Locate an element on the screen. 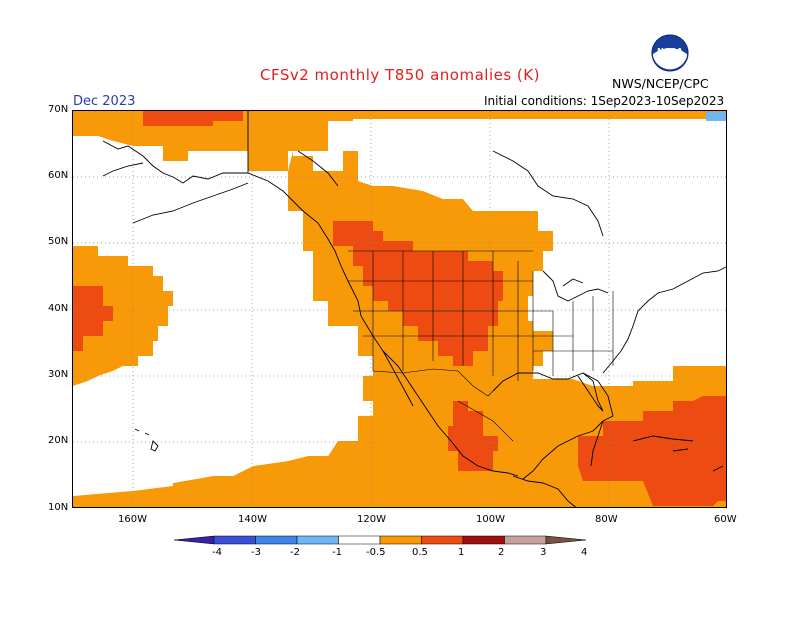 This screenshot has height=618, width=800. colorbar-label: -2 is located at coordinates (295, 552).